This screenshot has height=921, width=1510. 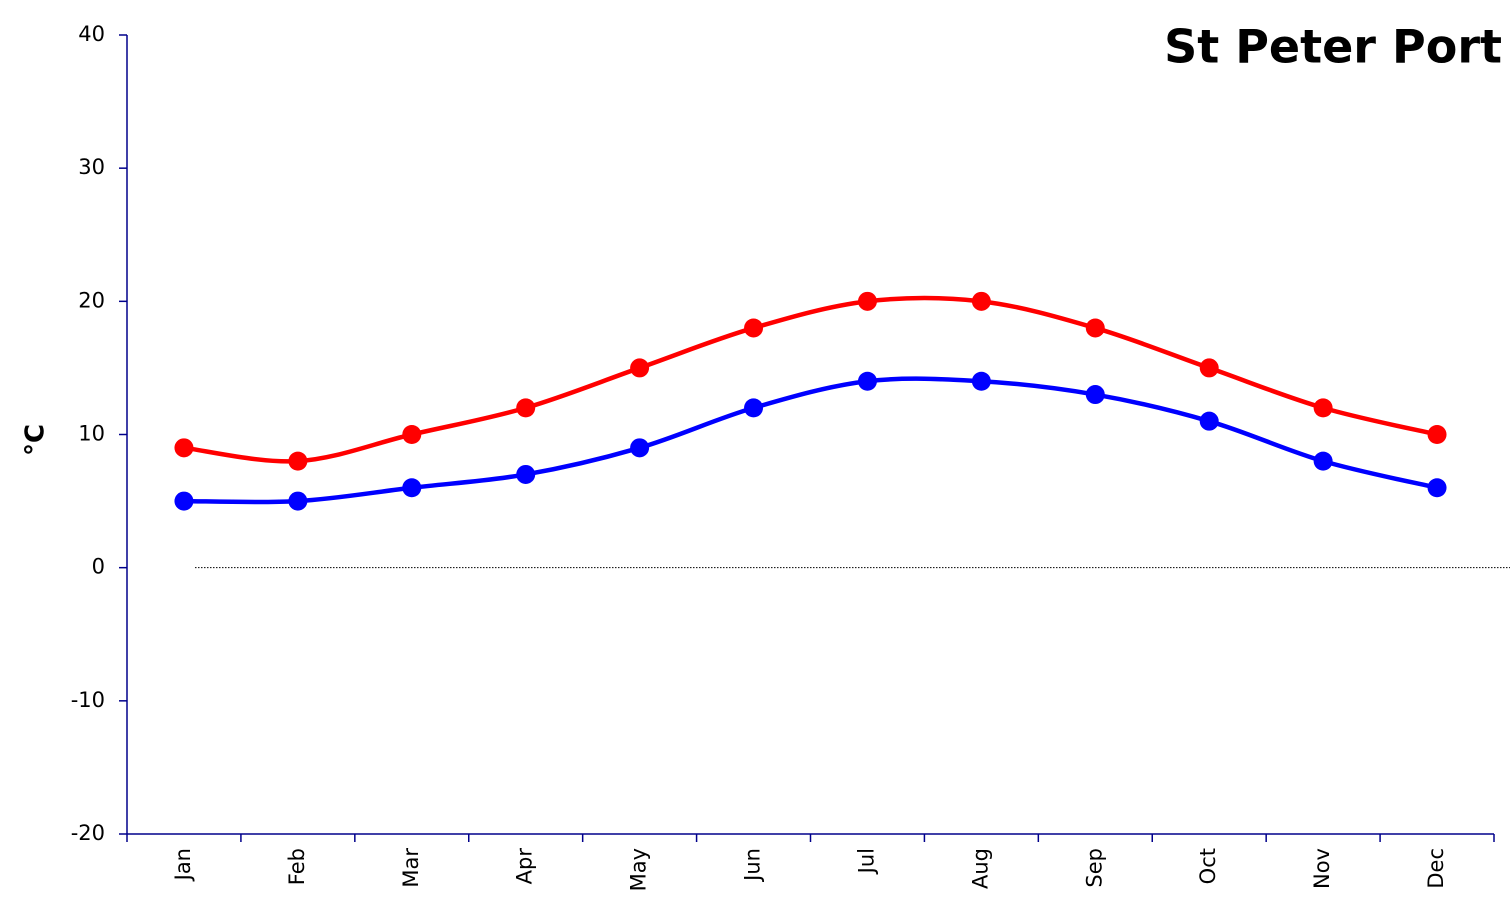 I want to click on y-tick-label: -20, so click(x=88, y=833).